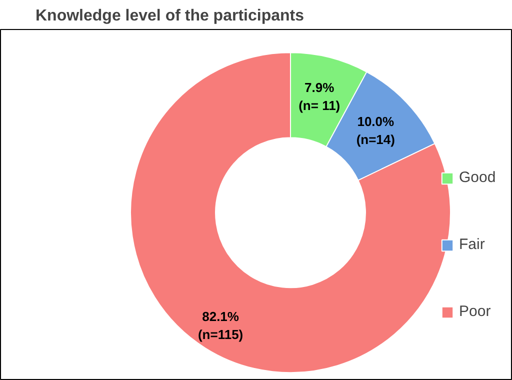 This screenshot has height=380, width=512. I want to click on data-label: 10.0% (n=14), so click(375, 130).